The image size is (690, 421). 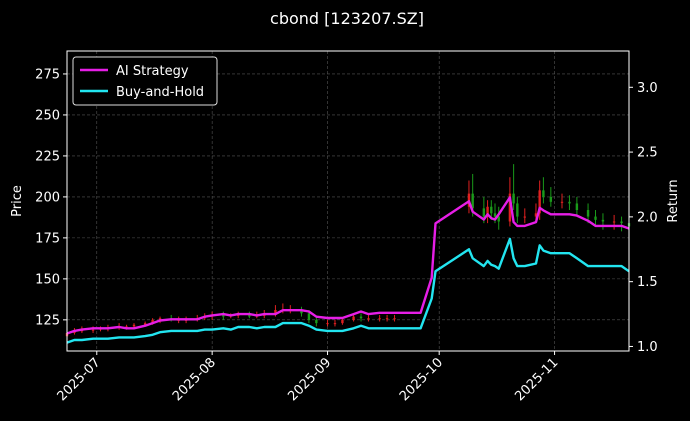 What do you see at coordinates (47, 279) in the screenshot?
I see `y-left-tick-label: 150` at bounding box center [47, 279].